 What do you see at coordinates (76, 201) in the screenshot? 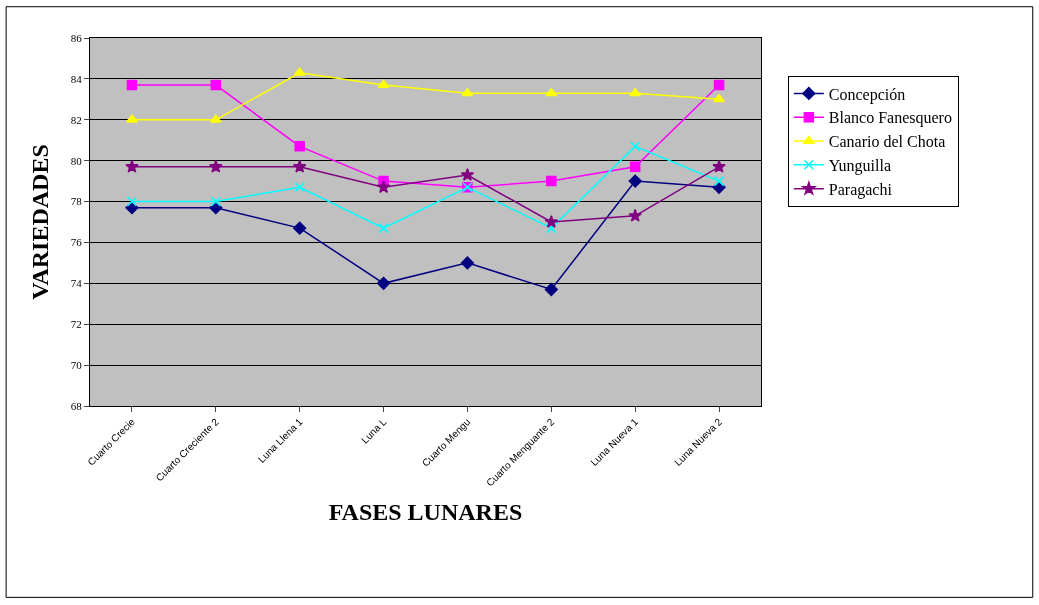
I see `y-tick-label: 78` at bounding box center [76, 201].